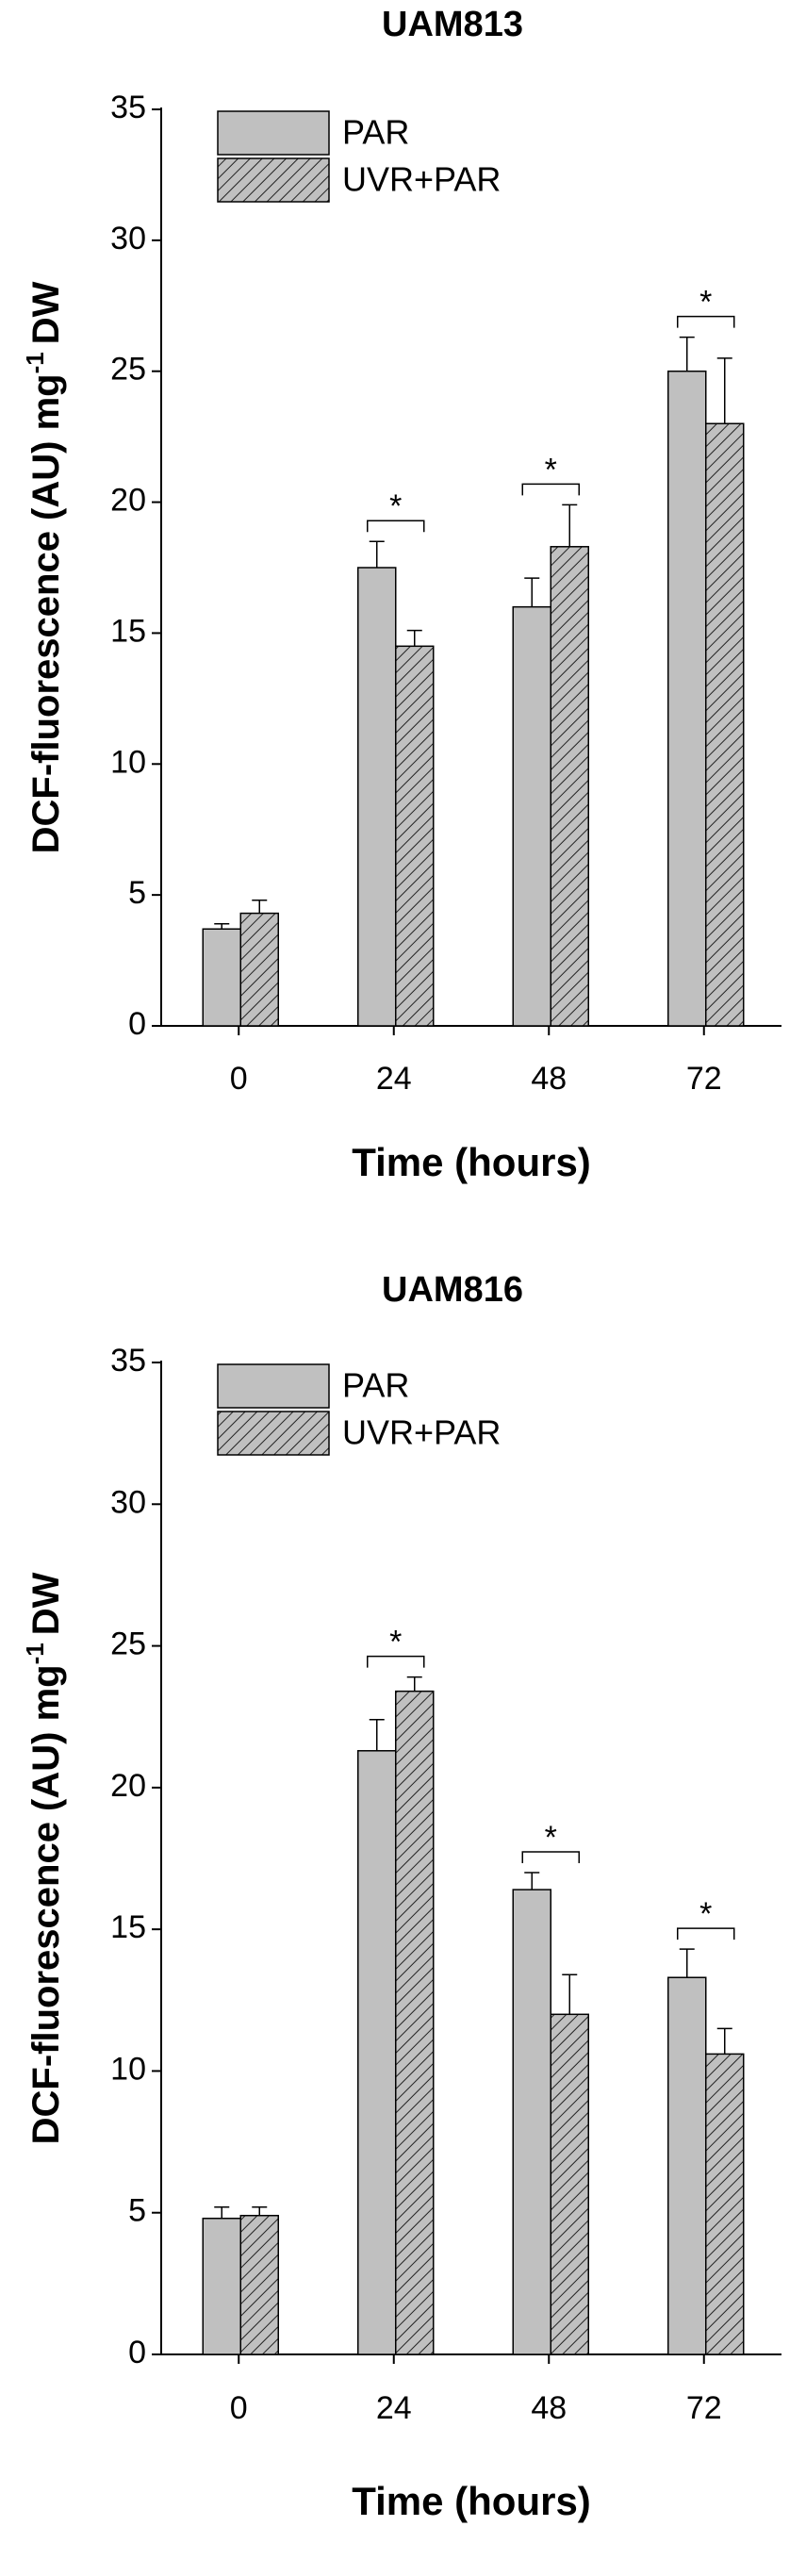 The image size is (806, 2576). Describe the element at coordinates (452, 24) in the screenshot. I see `chart-title: UAM813` at that location.